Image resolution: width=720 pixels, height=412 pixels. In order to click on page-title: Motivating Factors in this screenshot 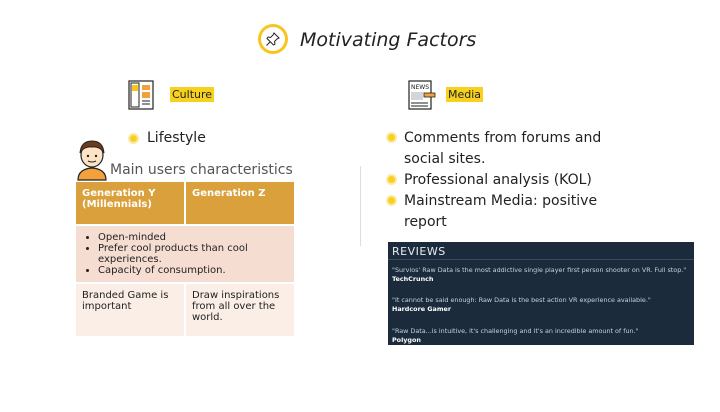, I will do `click(388, 40)`.